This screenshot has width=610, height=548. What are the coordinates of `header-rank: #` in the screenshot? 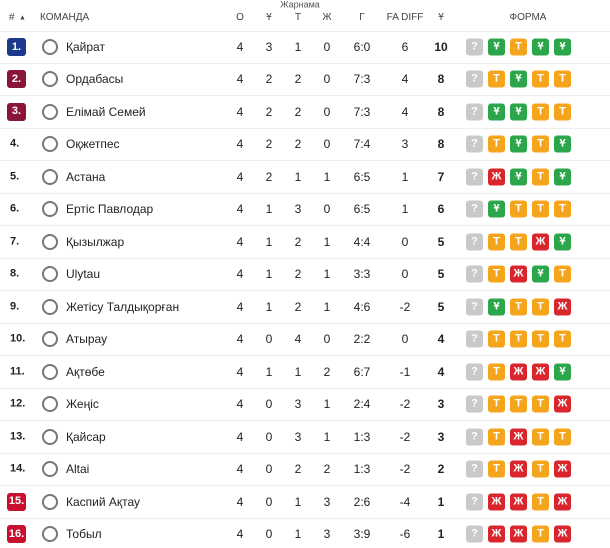 It's located at (12, 17).